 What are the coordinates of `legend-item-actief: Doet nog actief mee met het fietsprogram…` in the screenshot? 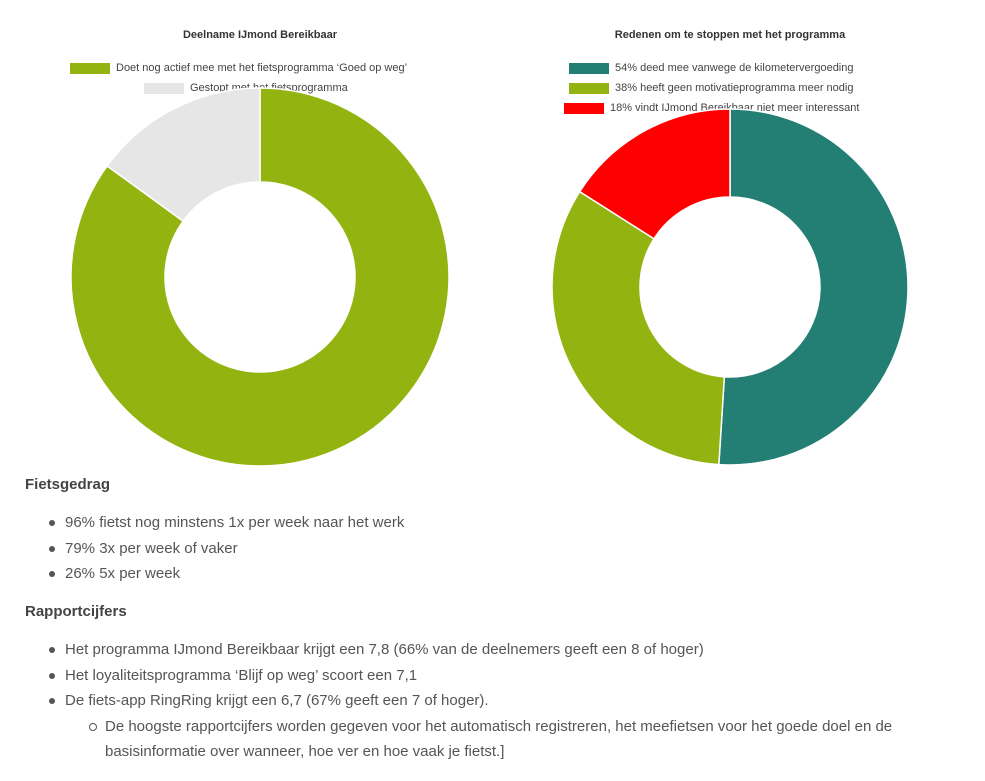 It's located at (238, 68).